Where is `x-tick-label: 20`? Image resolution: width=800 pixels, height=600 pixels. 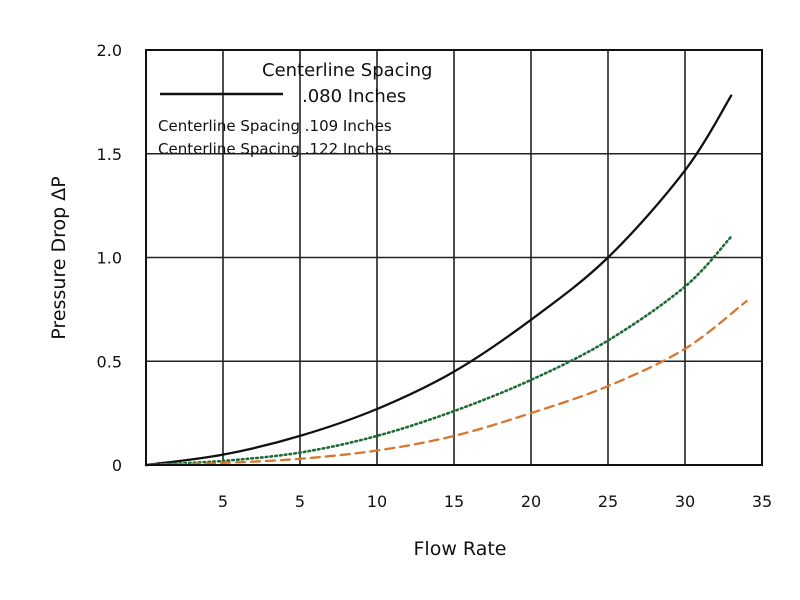 x-tick-label: 20 is located at coordinates (531, 501).